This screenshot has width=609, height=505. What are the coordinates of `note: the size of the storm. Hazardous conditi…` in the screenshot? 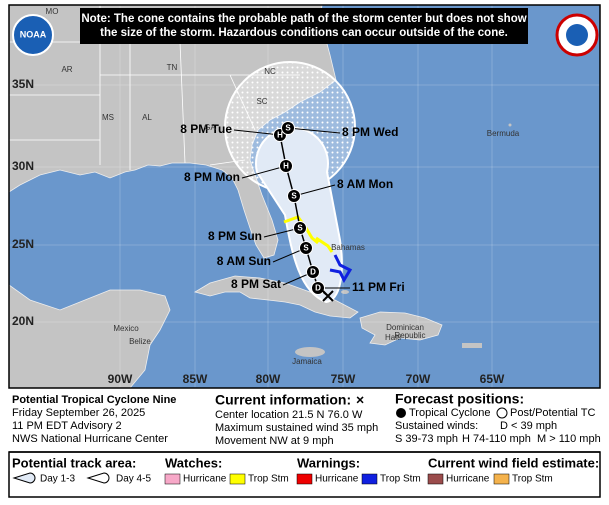 It's located at (304, 33).